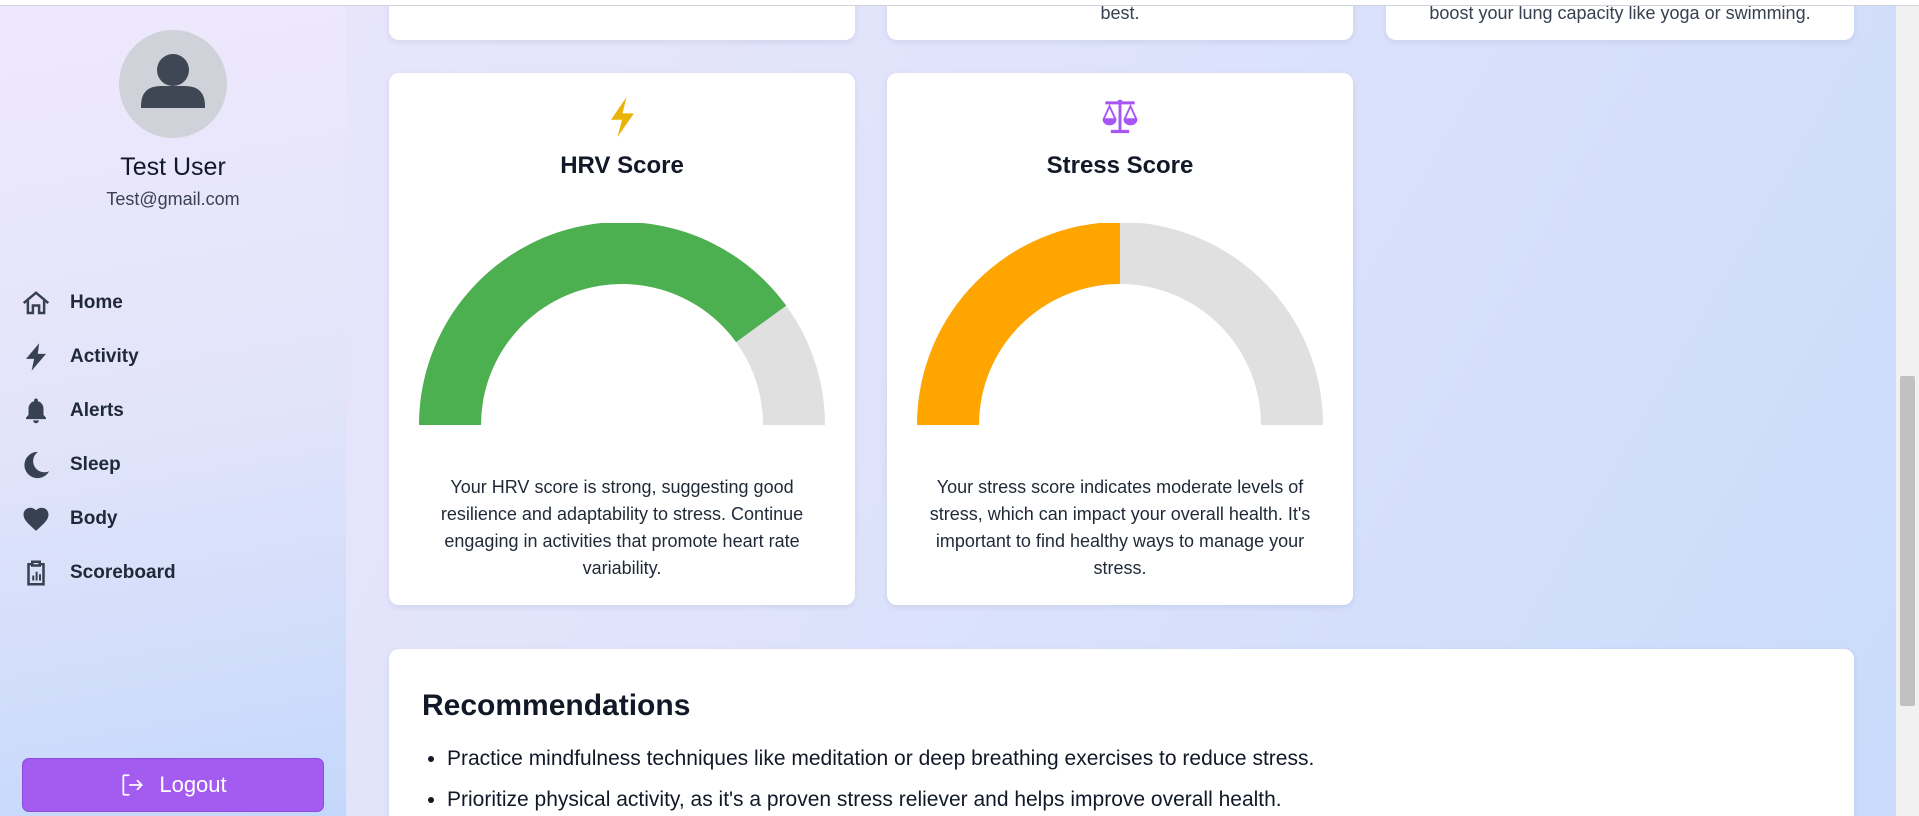 The width and height of the screenshot is (1919, 816). I want to click on sidebar-item-body: Body, so click(98, 519).